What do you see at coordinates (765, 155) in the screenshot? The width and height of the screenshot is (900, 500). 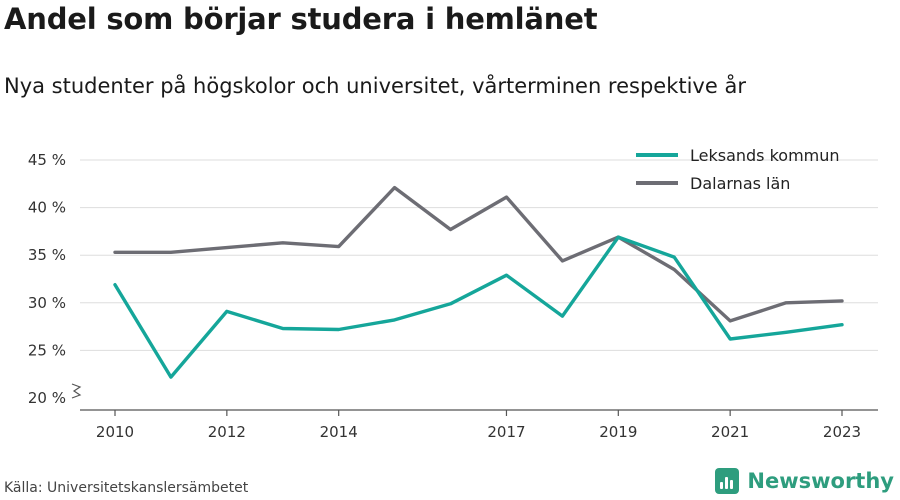 I see `legend-label: Leksands kommun` at bounding box center [765, 155].